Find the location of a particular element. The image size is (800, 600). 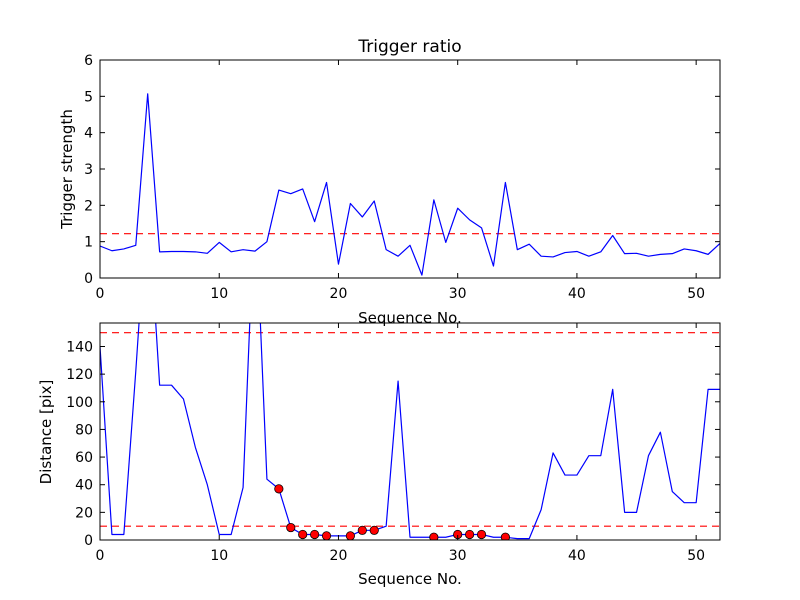

y-tick-label: 20 is located at coordinates (84, 513).